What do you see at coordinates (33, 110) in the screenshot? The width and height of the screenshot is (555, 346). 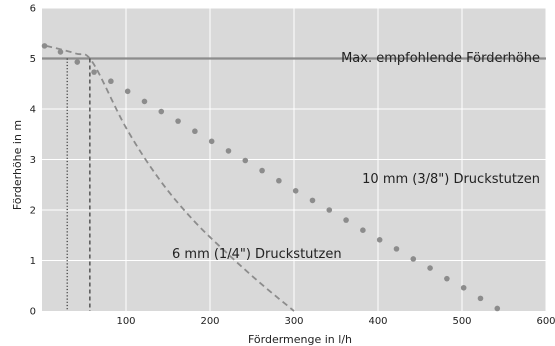 I see `y-tick-label: 4` at bounding box center [33, 110].